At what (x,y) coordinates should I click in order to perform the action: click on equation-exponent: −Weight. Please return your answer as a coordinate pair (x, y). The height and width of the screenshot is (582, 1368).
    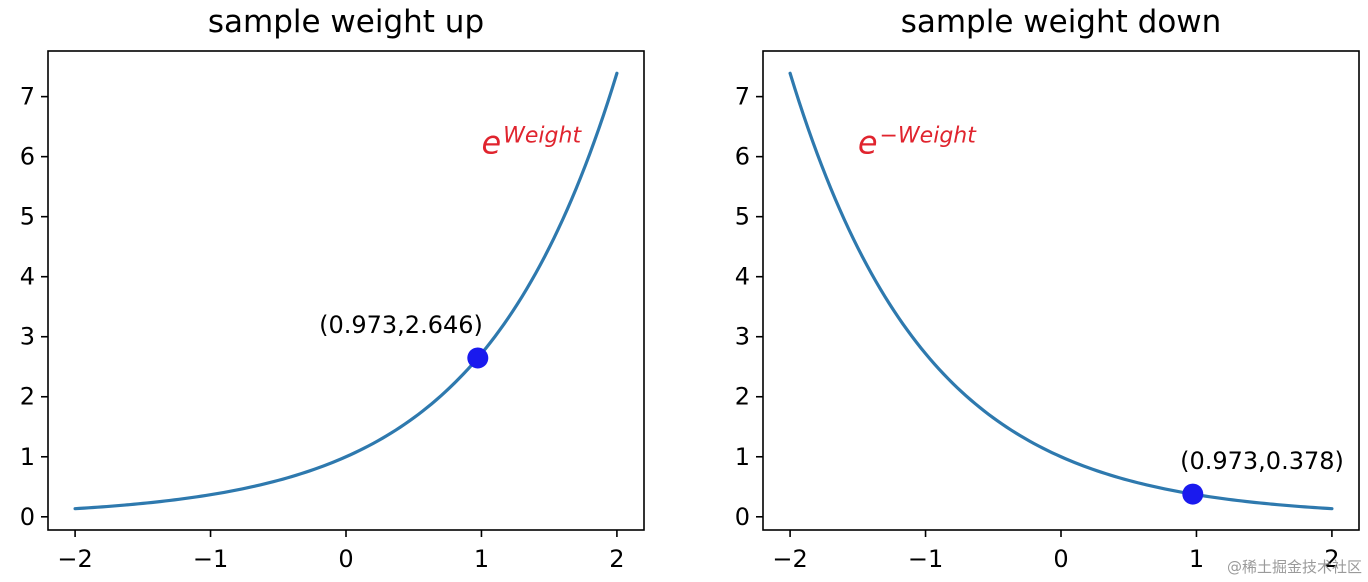
    Looking at the image, I should click on (929, 136).